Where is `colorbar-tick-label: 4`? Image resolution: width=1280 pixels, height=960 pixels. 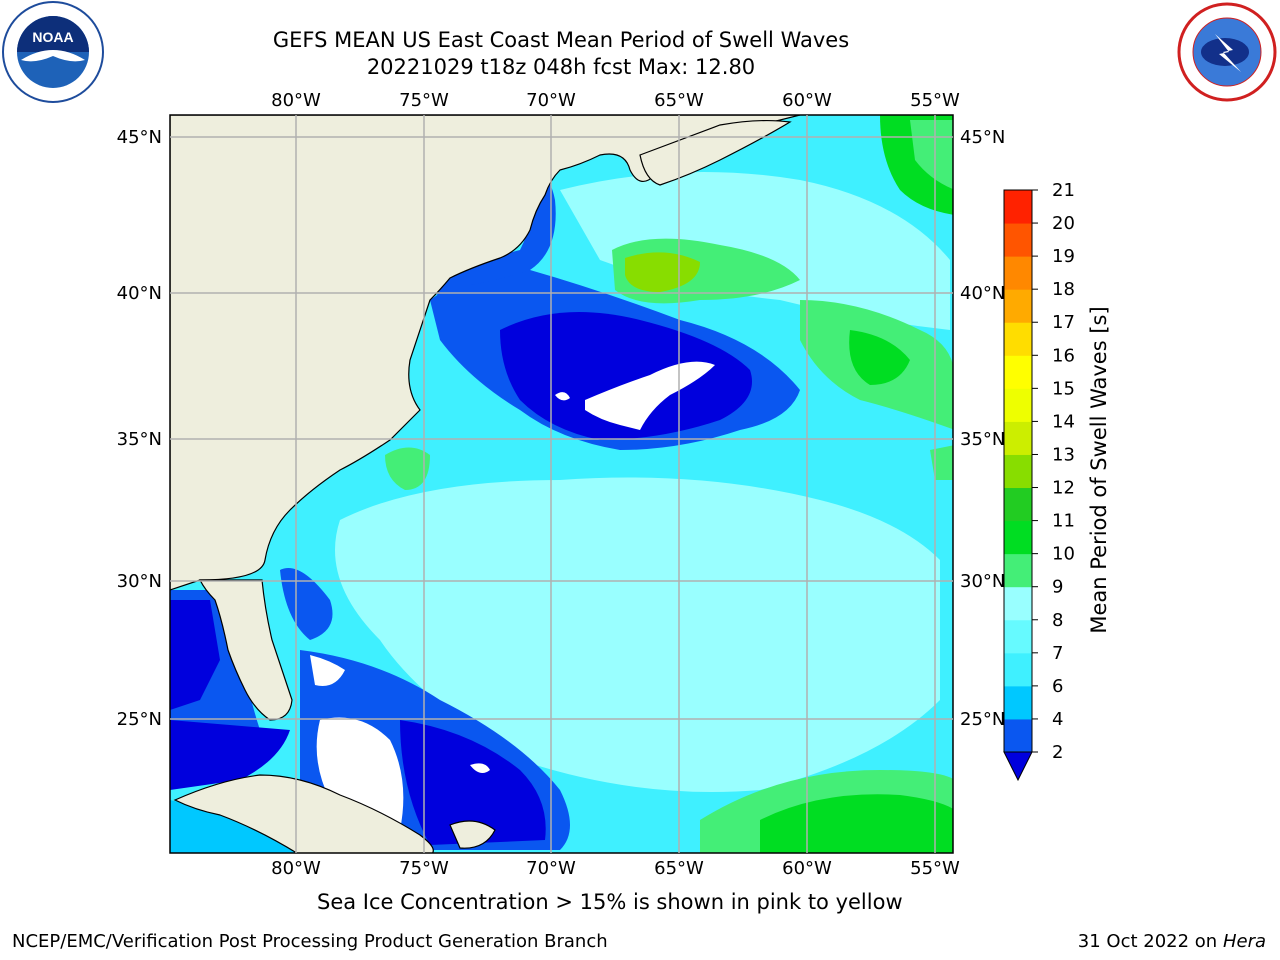 colorbar-tick-label: 4 is located at coordinates (1057, 719).